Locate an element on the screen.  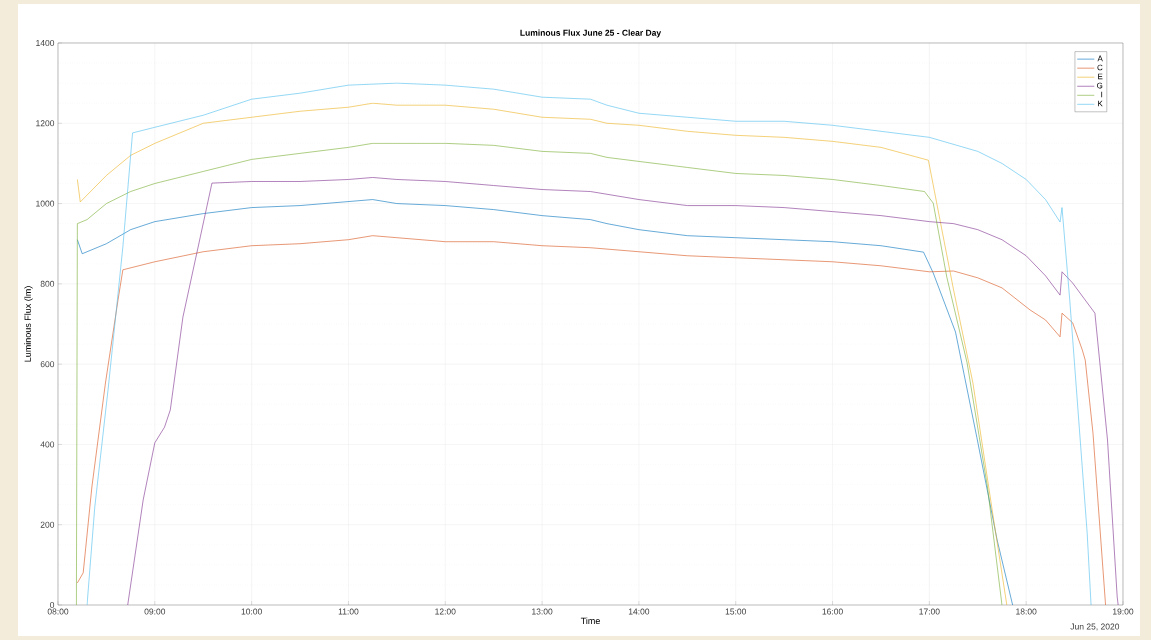
x-tick-label: 16:00 is located at coordinates (832, 611).